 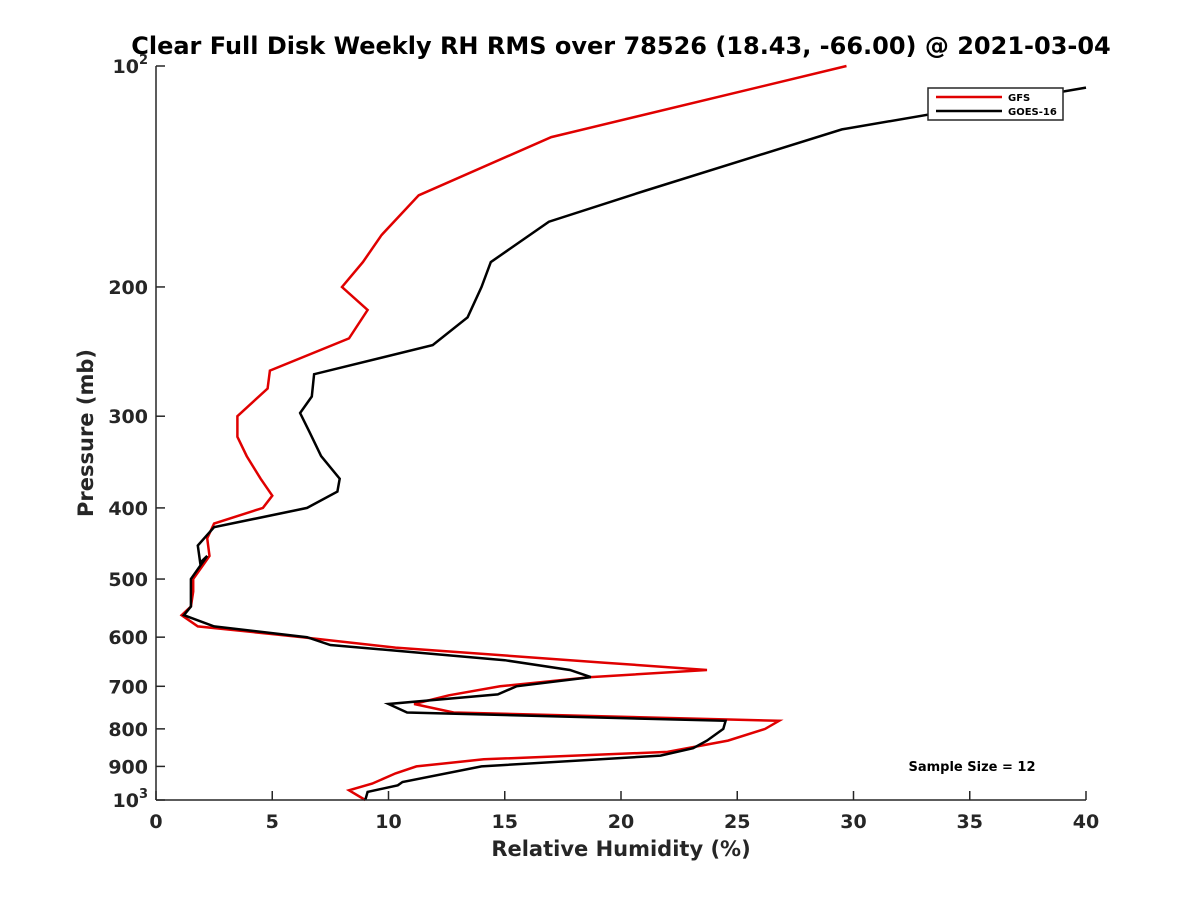 I want to click on y-tick-label: 300, so click(x=128, y=417).